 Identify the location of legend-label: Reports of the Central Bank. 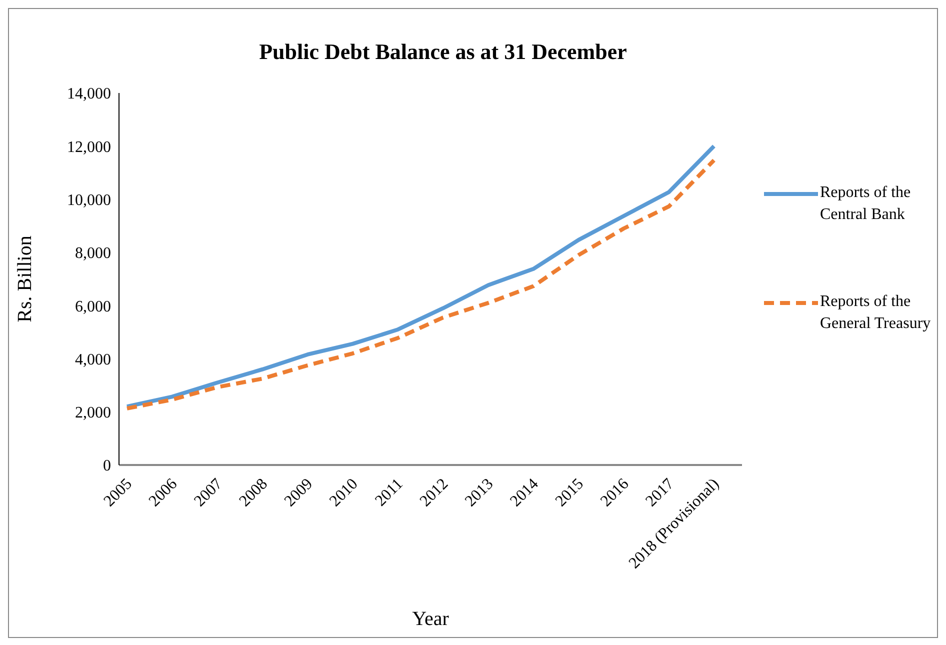
(866, 204).